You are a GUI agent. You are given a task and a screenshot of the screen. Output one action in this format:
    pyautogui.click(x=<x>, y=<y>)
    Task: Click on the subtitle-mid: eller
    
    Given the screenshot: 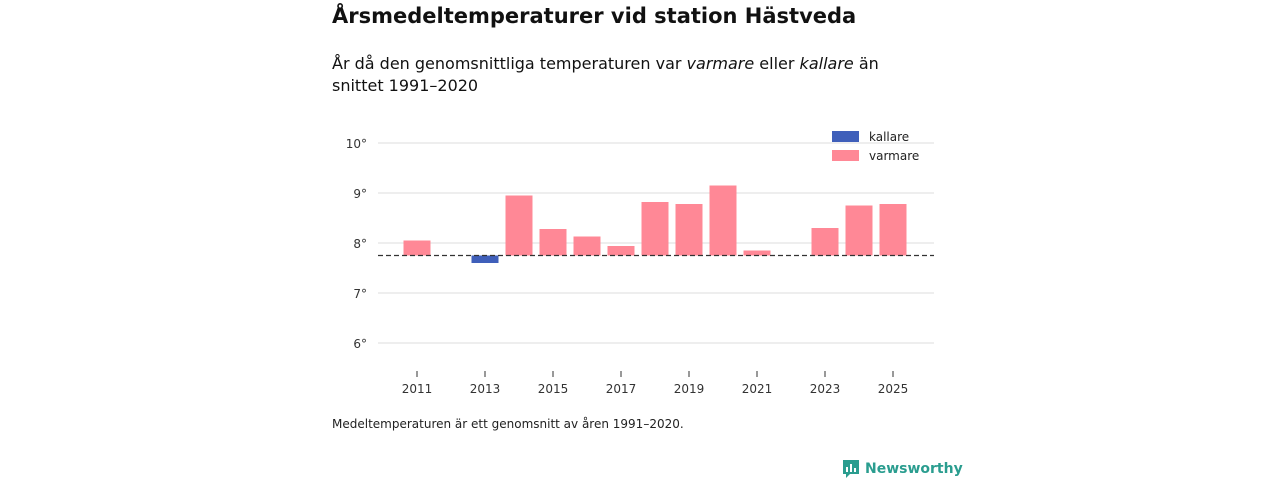 What is the action you would take?
    pyautogui.click(x=777, y=63)
    